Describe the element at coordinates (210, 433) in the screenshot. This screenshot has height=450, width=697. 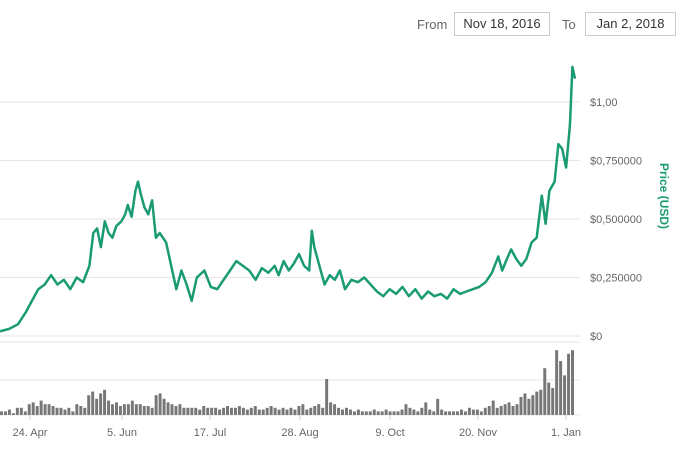
I see `x-tick-label: 17. Jul` at that location.